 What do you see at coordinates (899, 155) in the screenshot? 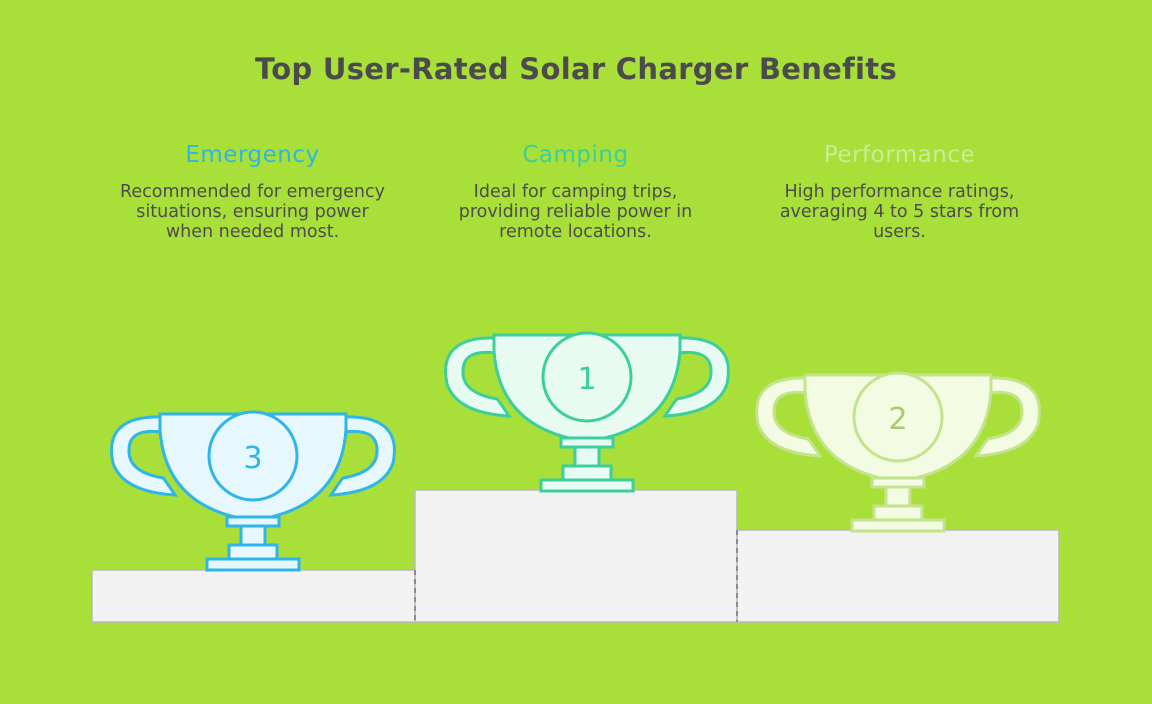
I see `benefit-heading-performance: Performance` at bounding box center [899, 155].